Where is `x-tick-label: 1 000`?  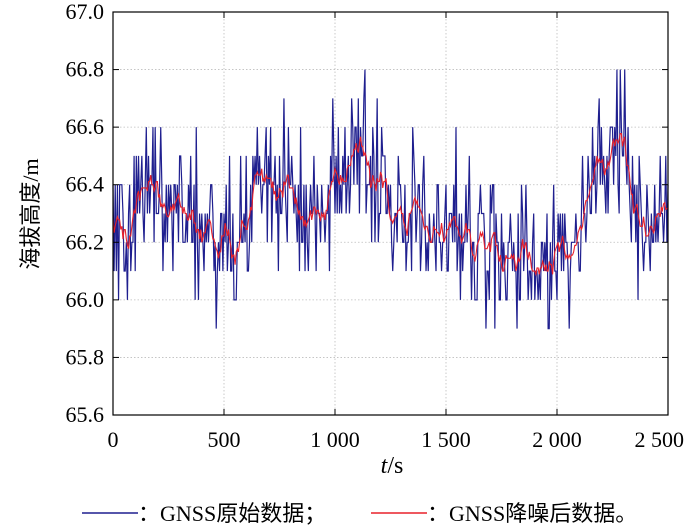 x-tick-label: 1 000 is located at coordinates (335, 439).